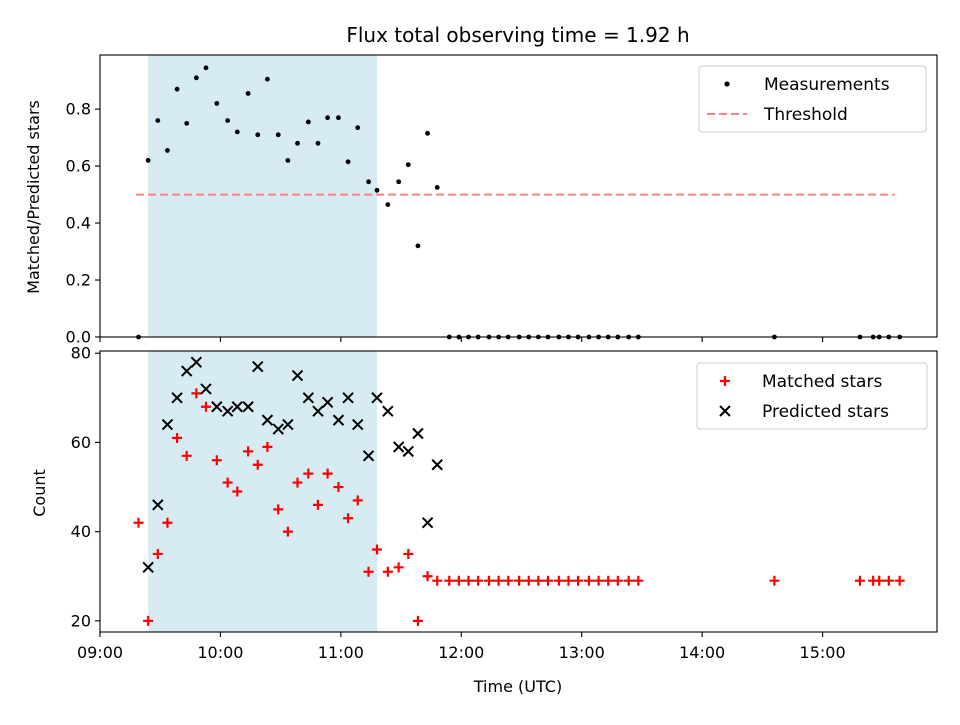 Image resolution: width=960 pixels, height=725 pixels. I want to click on bottom-x-tick-label: 10:00, so click(220, 652).